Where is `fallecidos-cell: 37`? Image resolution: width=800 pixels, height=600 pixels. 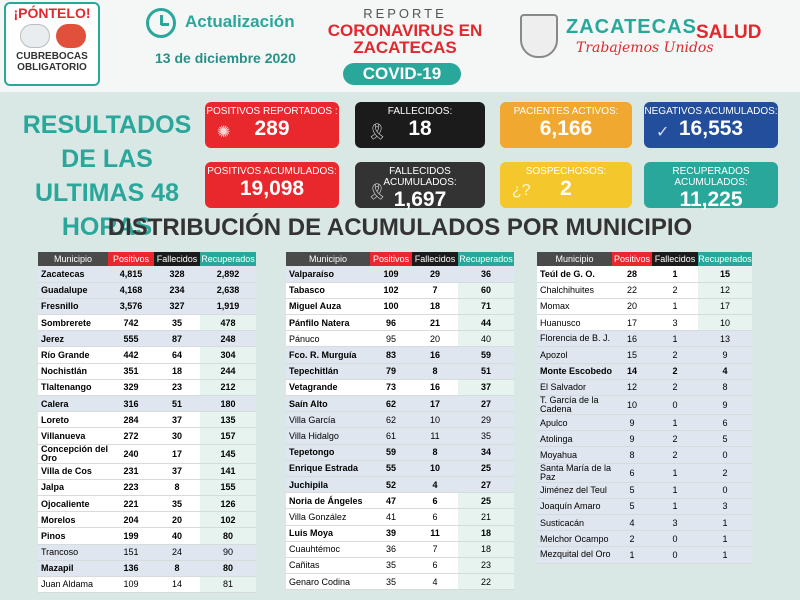 fallecidos-cell: 37 is located at coordinates (177, 471).